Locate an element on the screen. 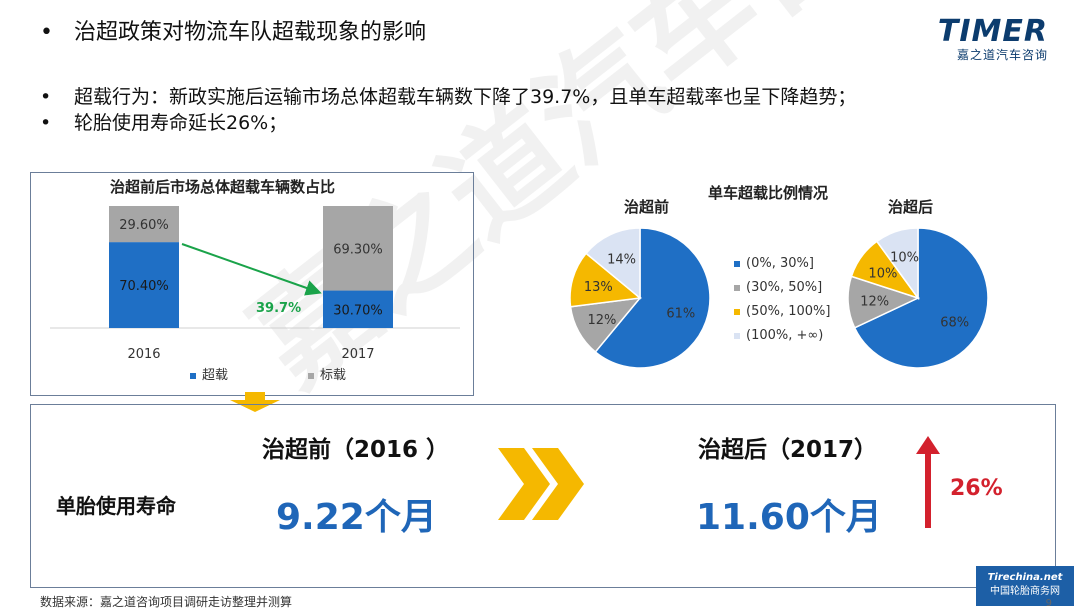  decrease-arrow is located at coordinates (251, 269).